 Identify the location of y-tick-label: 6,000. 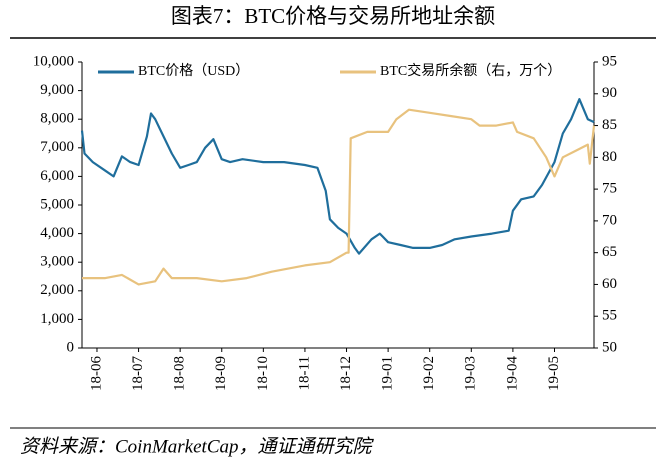
(57, 176).